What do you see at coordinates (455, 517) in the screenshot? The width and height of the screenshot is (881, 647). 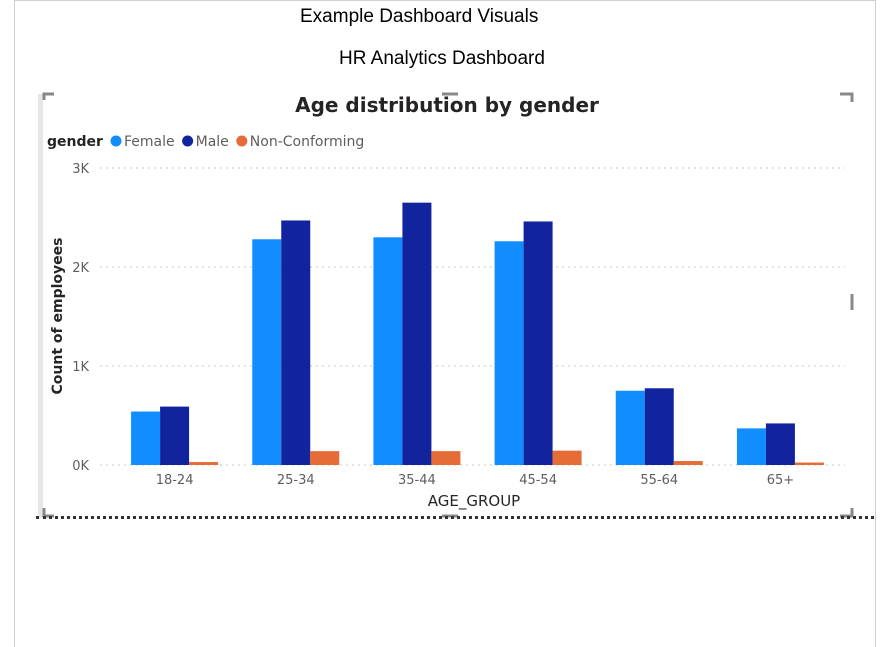 I see `page-break-line` at bounding box center [455, 517].